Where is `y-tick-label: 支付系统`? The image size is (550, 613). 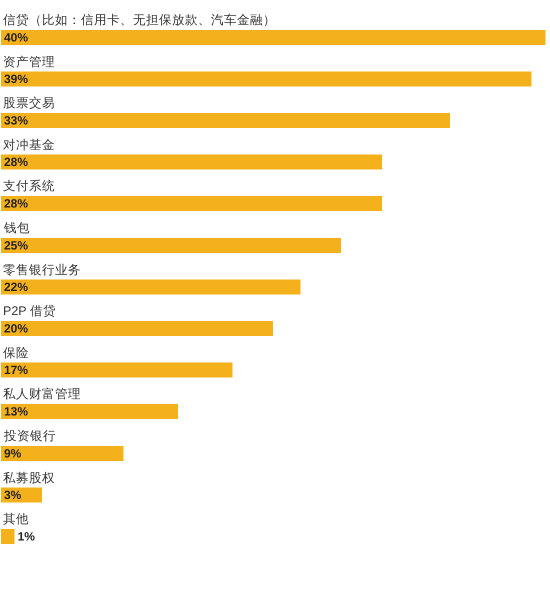
y-tick-label: 支付系统 is located at coordinates (29, 186).